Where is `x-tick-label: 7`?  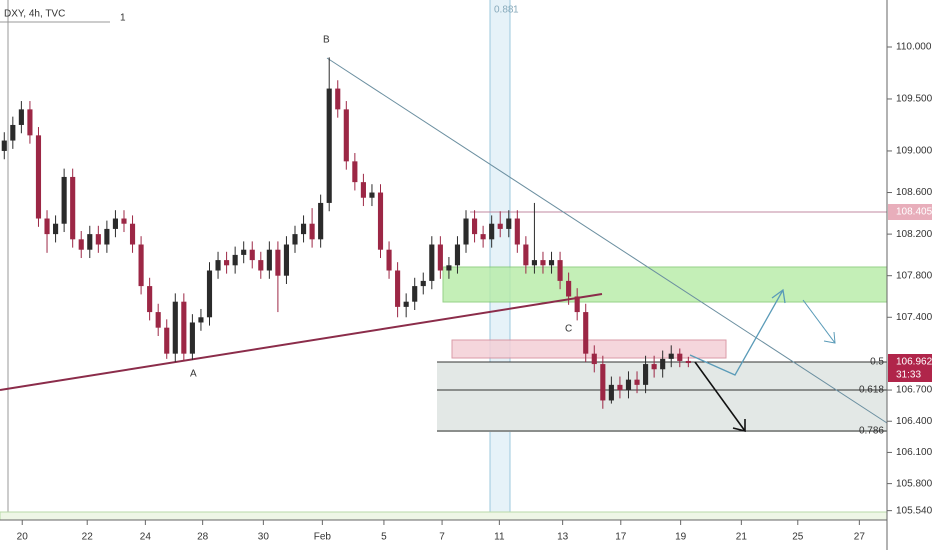 x-tick-label: 7 is located at coordinates (442, 537).